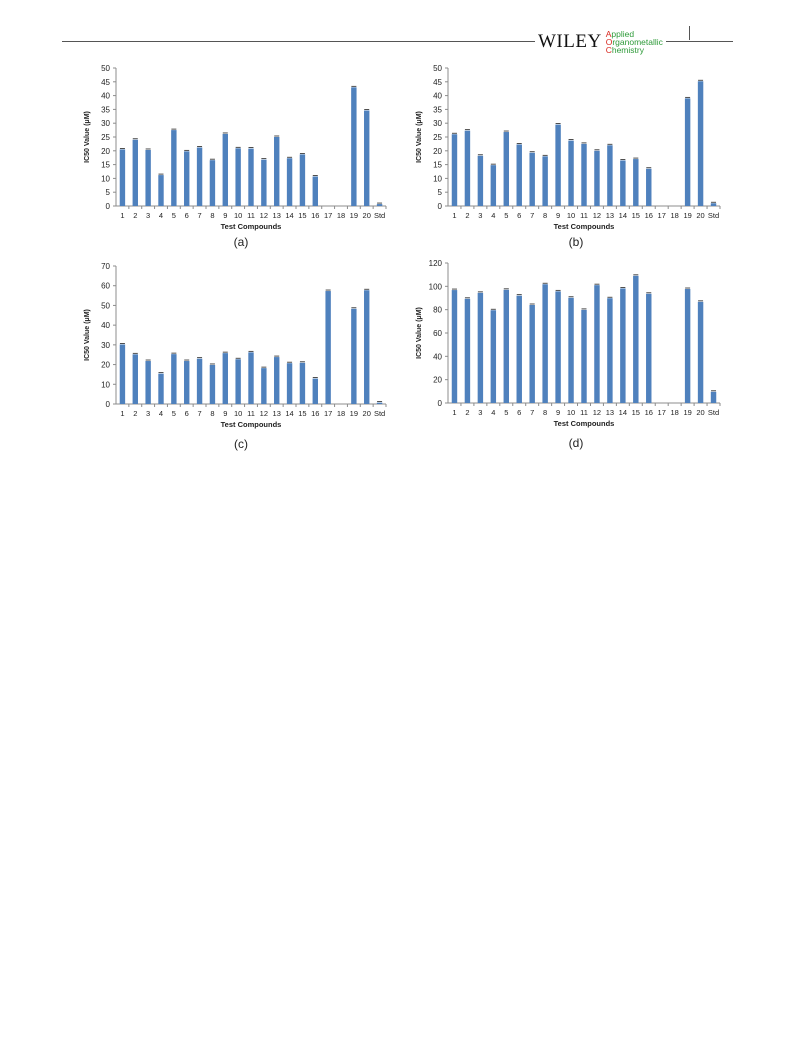  I want to click on journal-logo: WILEY Applied Organometallic Chemistry, so click(600, 42).